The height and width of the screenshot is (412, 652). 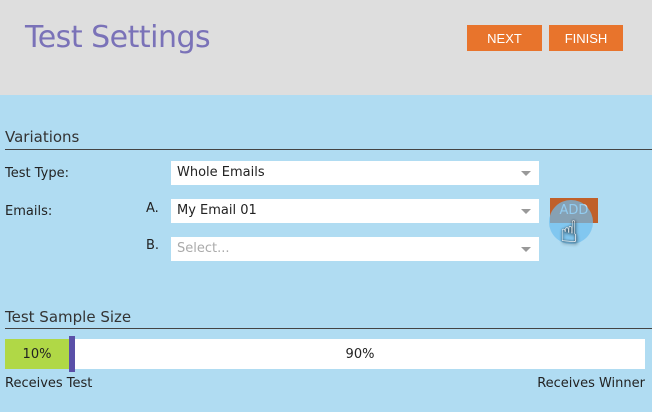 What do you see at coordinates (29, 211) in the screenshot?
I see `emails-label: Emails:` at bounding box center [29, 211].